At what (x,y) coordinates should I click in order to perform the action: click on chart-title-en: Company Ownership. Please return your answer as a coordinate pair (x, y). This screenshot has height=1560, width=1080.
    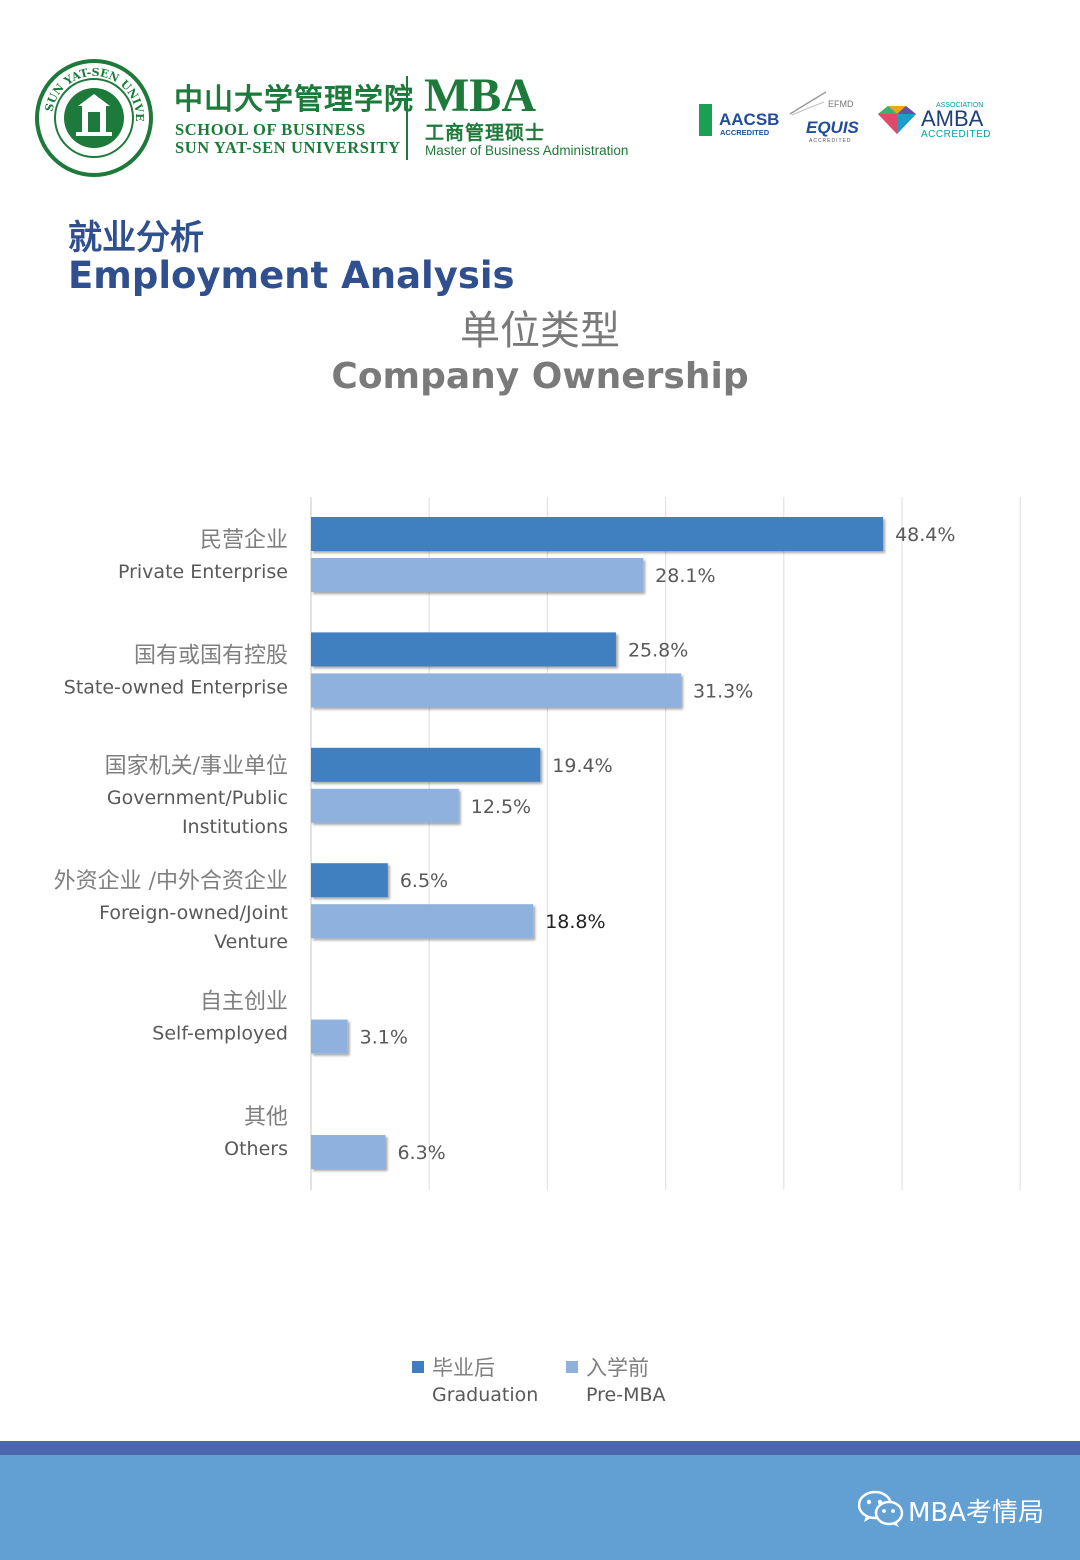
    Looking at the image, I should click on (540, 376).